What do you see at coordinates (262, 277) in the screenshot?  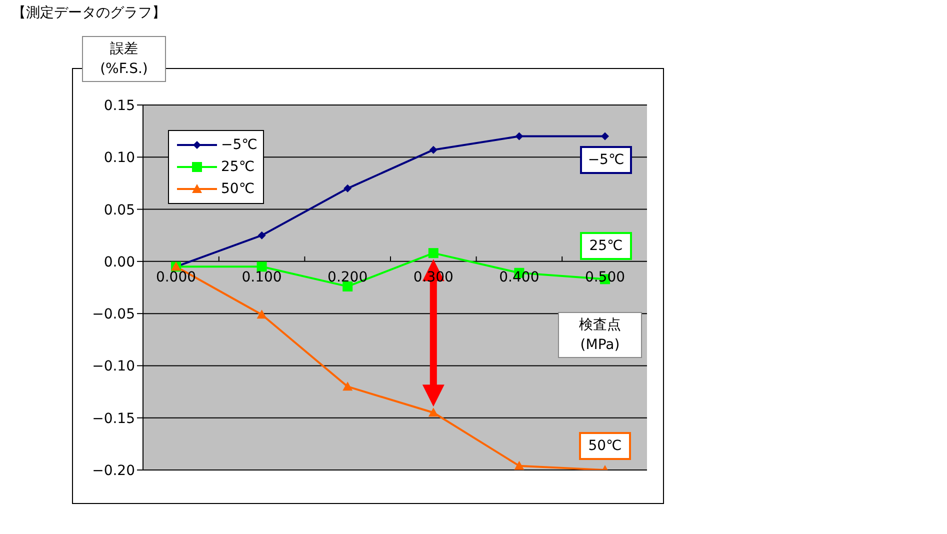 I see `x-tick-label: 0.100` at bounding box center [262, 277].